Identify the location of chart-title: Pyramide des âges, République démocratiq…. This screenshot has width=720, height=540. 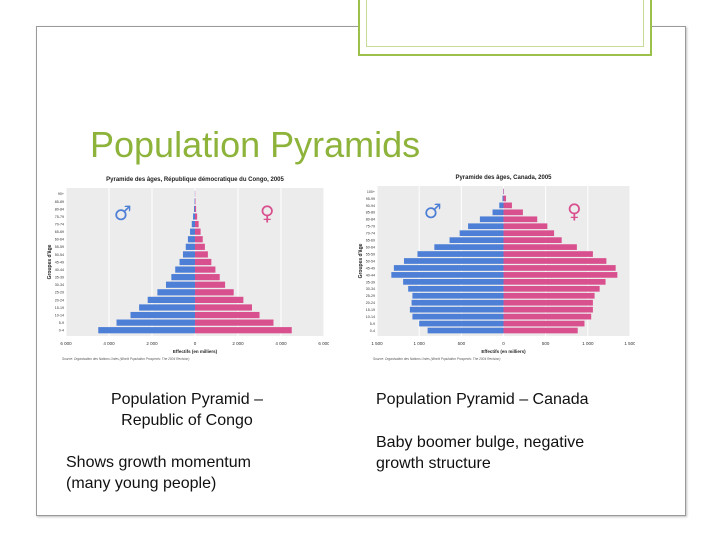
(195, 180).